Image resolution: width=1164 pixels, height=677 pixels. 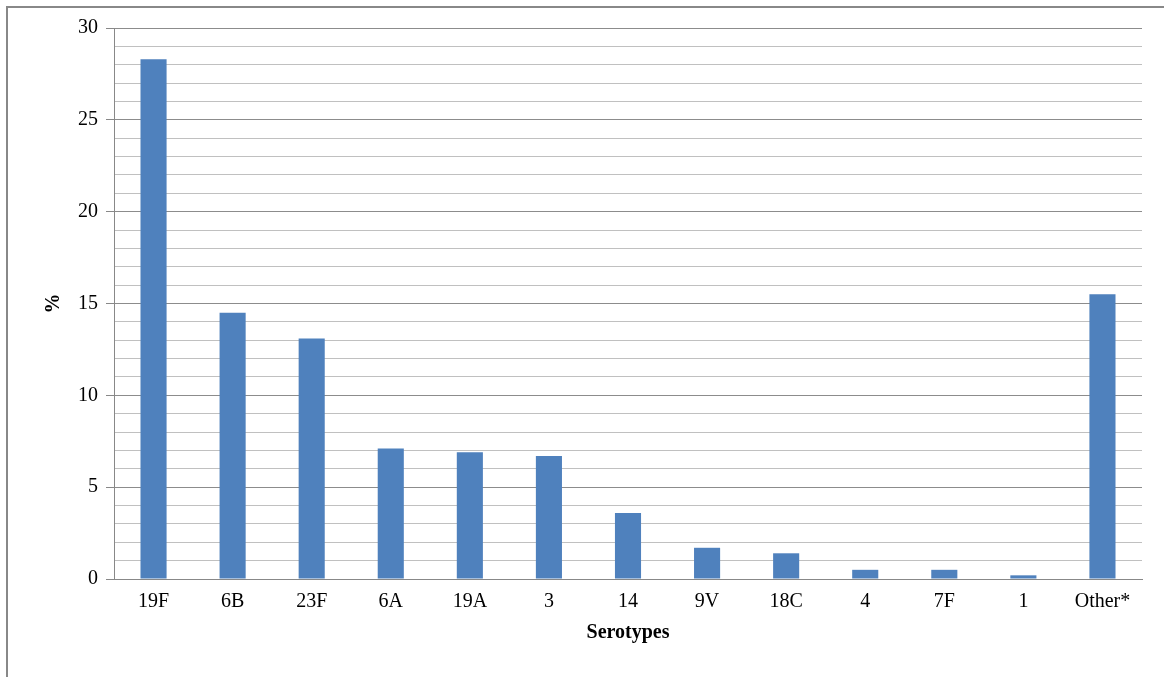 What do you see at coordinates (1102, 600) in the screenshot?
I see `x-tick-label: Other*` at bounding box center [1102, 600].